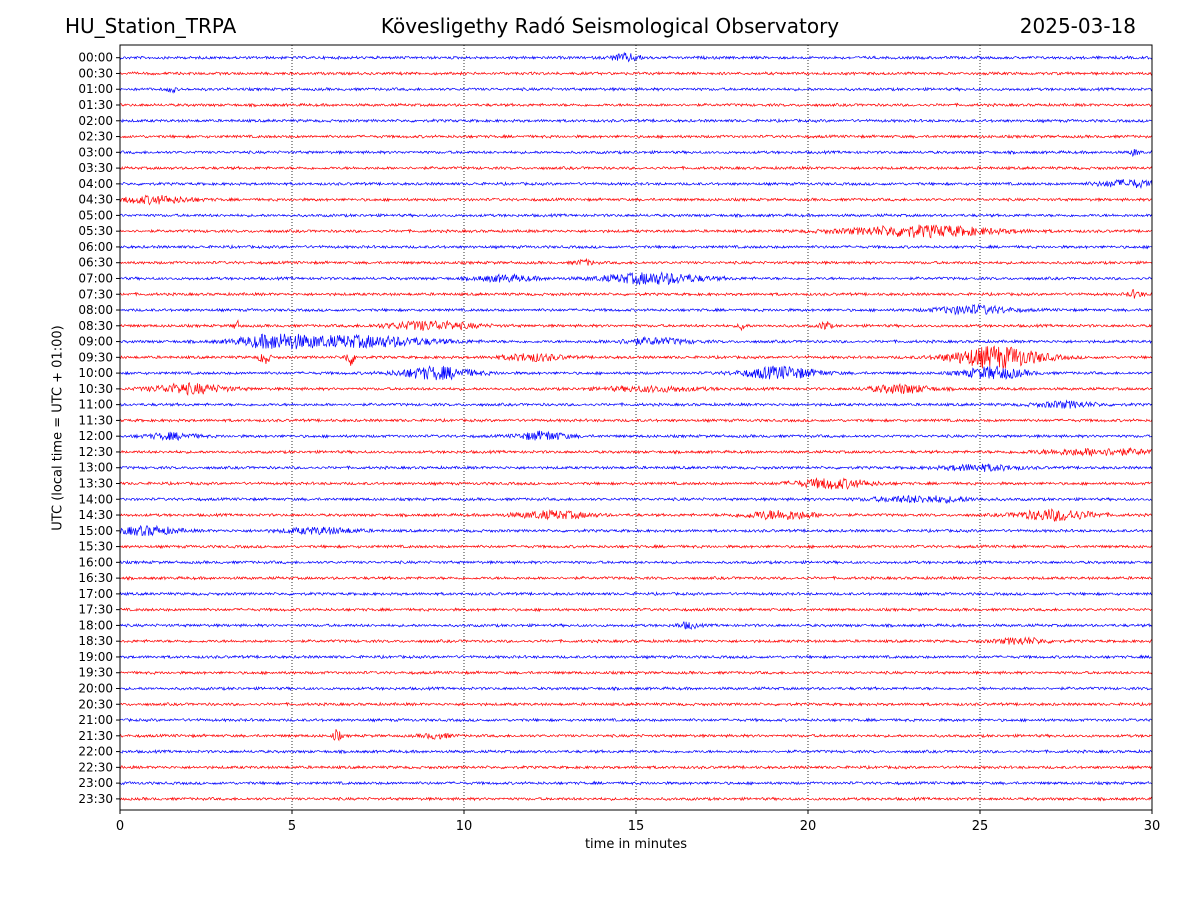 The width and height of the screenshot is (1200, 900). What do you see at coordinates (95, 152) in the screenshot?
I see `y-tick-label: 03:00` at bounding box center [95, 152].